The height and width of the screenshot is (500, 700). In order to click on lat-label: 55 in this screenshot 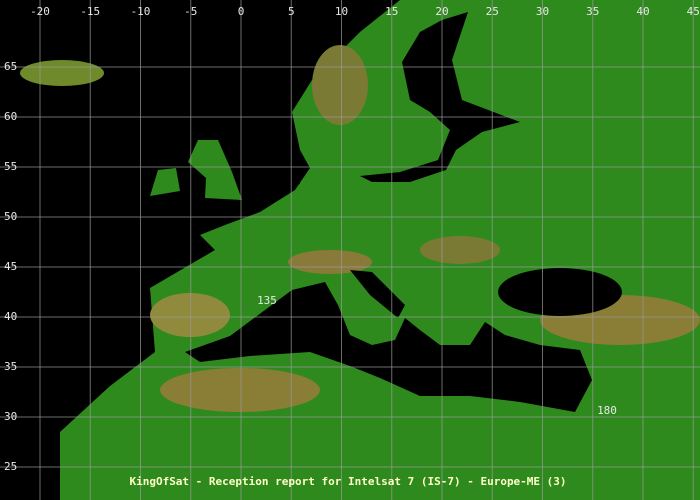, I will do `click(10, 166)`.